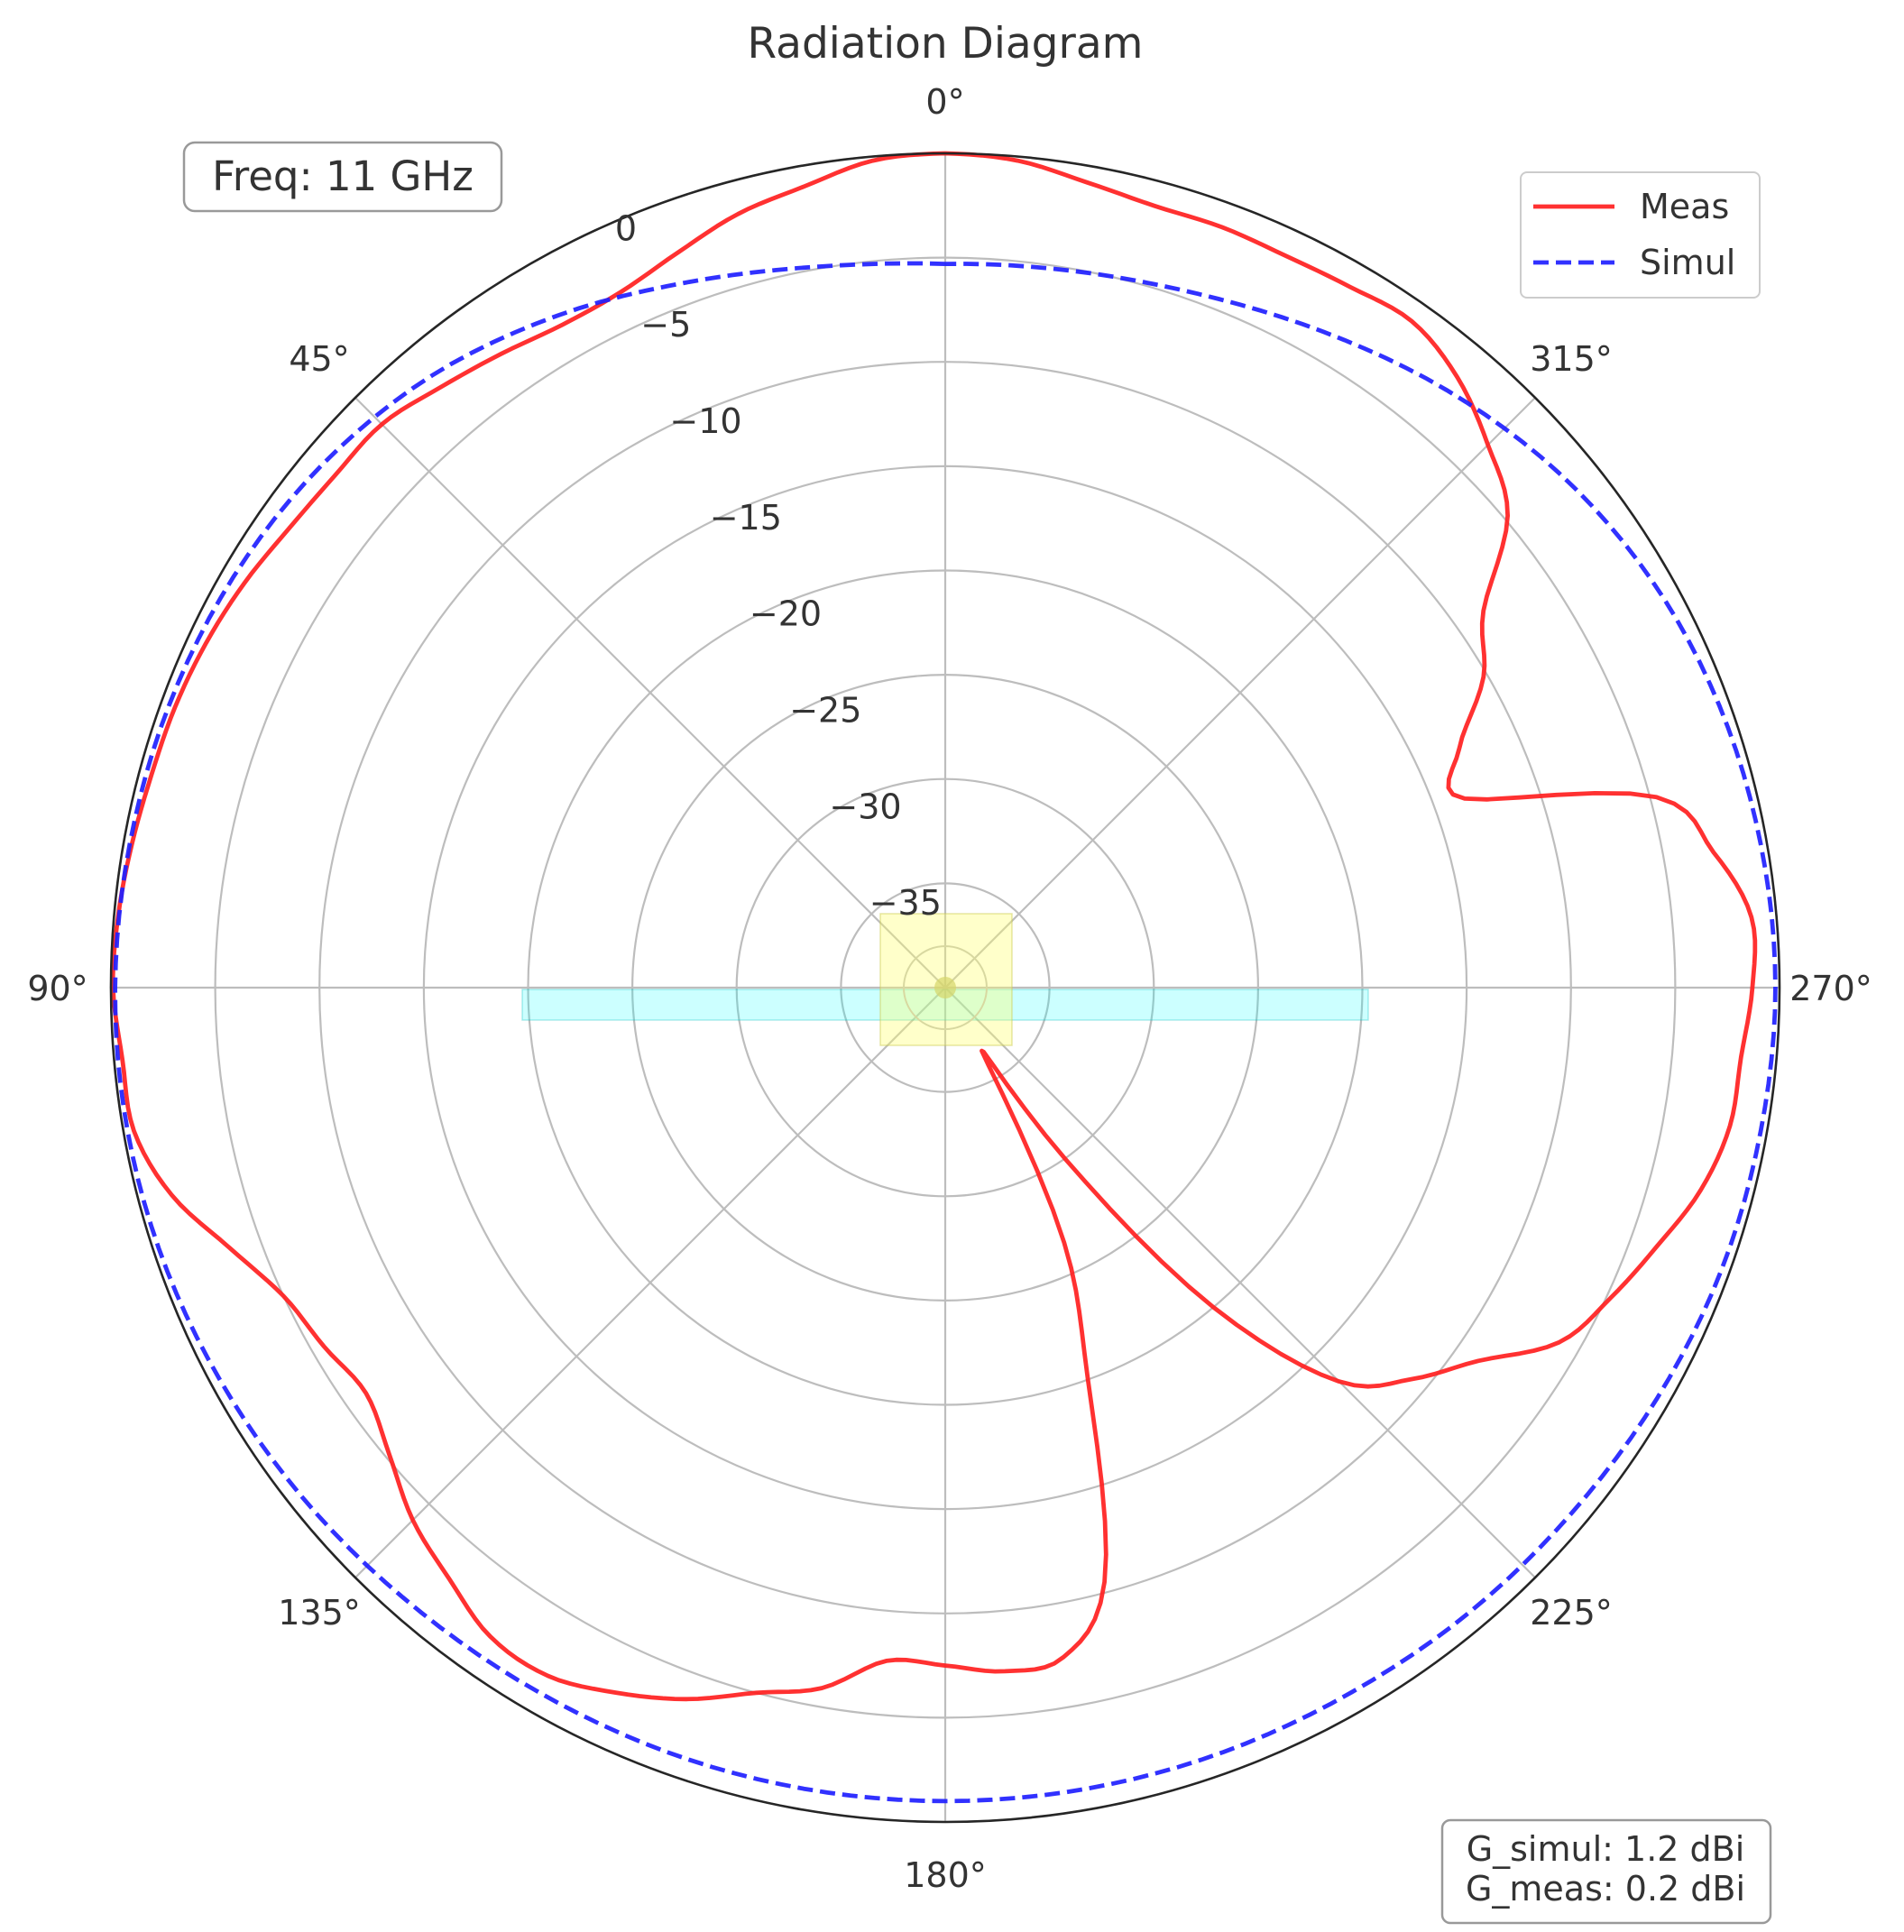  I want to click on freq-annotation: Freq: 11 GHz, so click(342, 177).